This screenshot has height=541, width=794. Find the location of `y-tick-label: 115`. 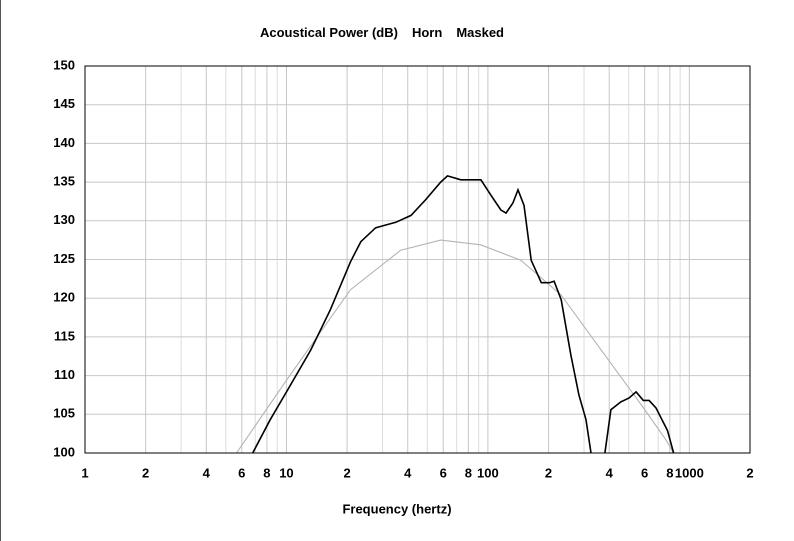

y-tick-label: 115 is located at coordinates (64, 335).